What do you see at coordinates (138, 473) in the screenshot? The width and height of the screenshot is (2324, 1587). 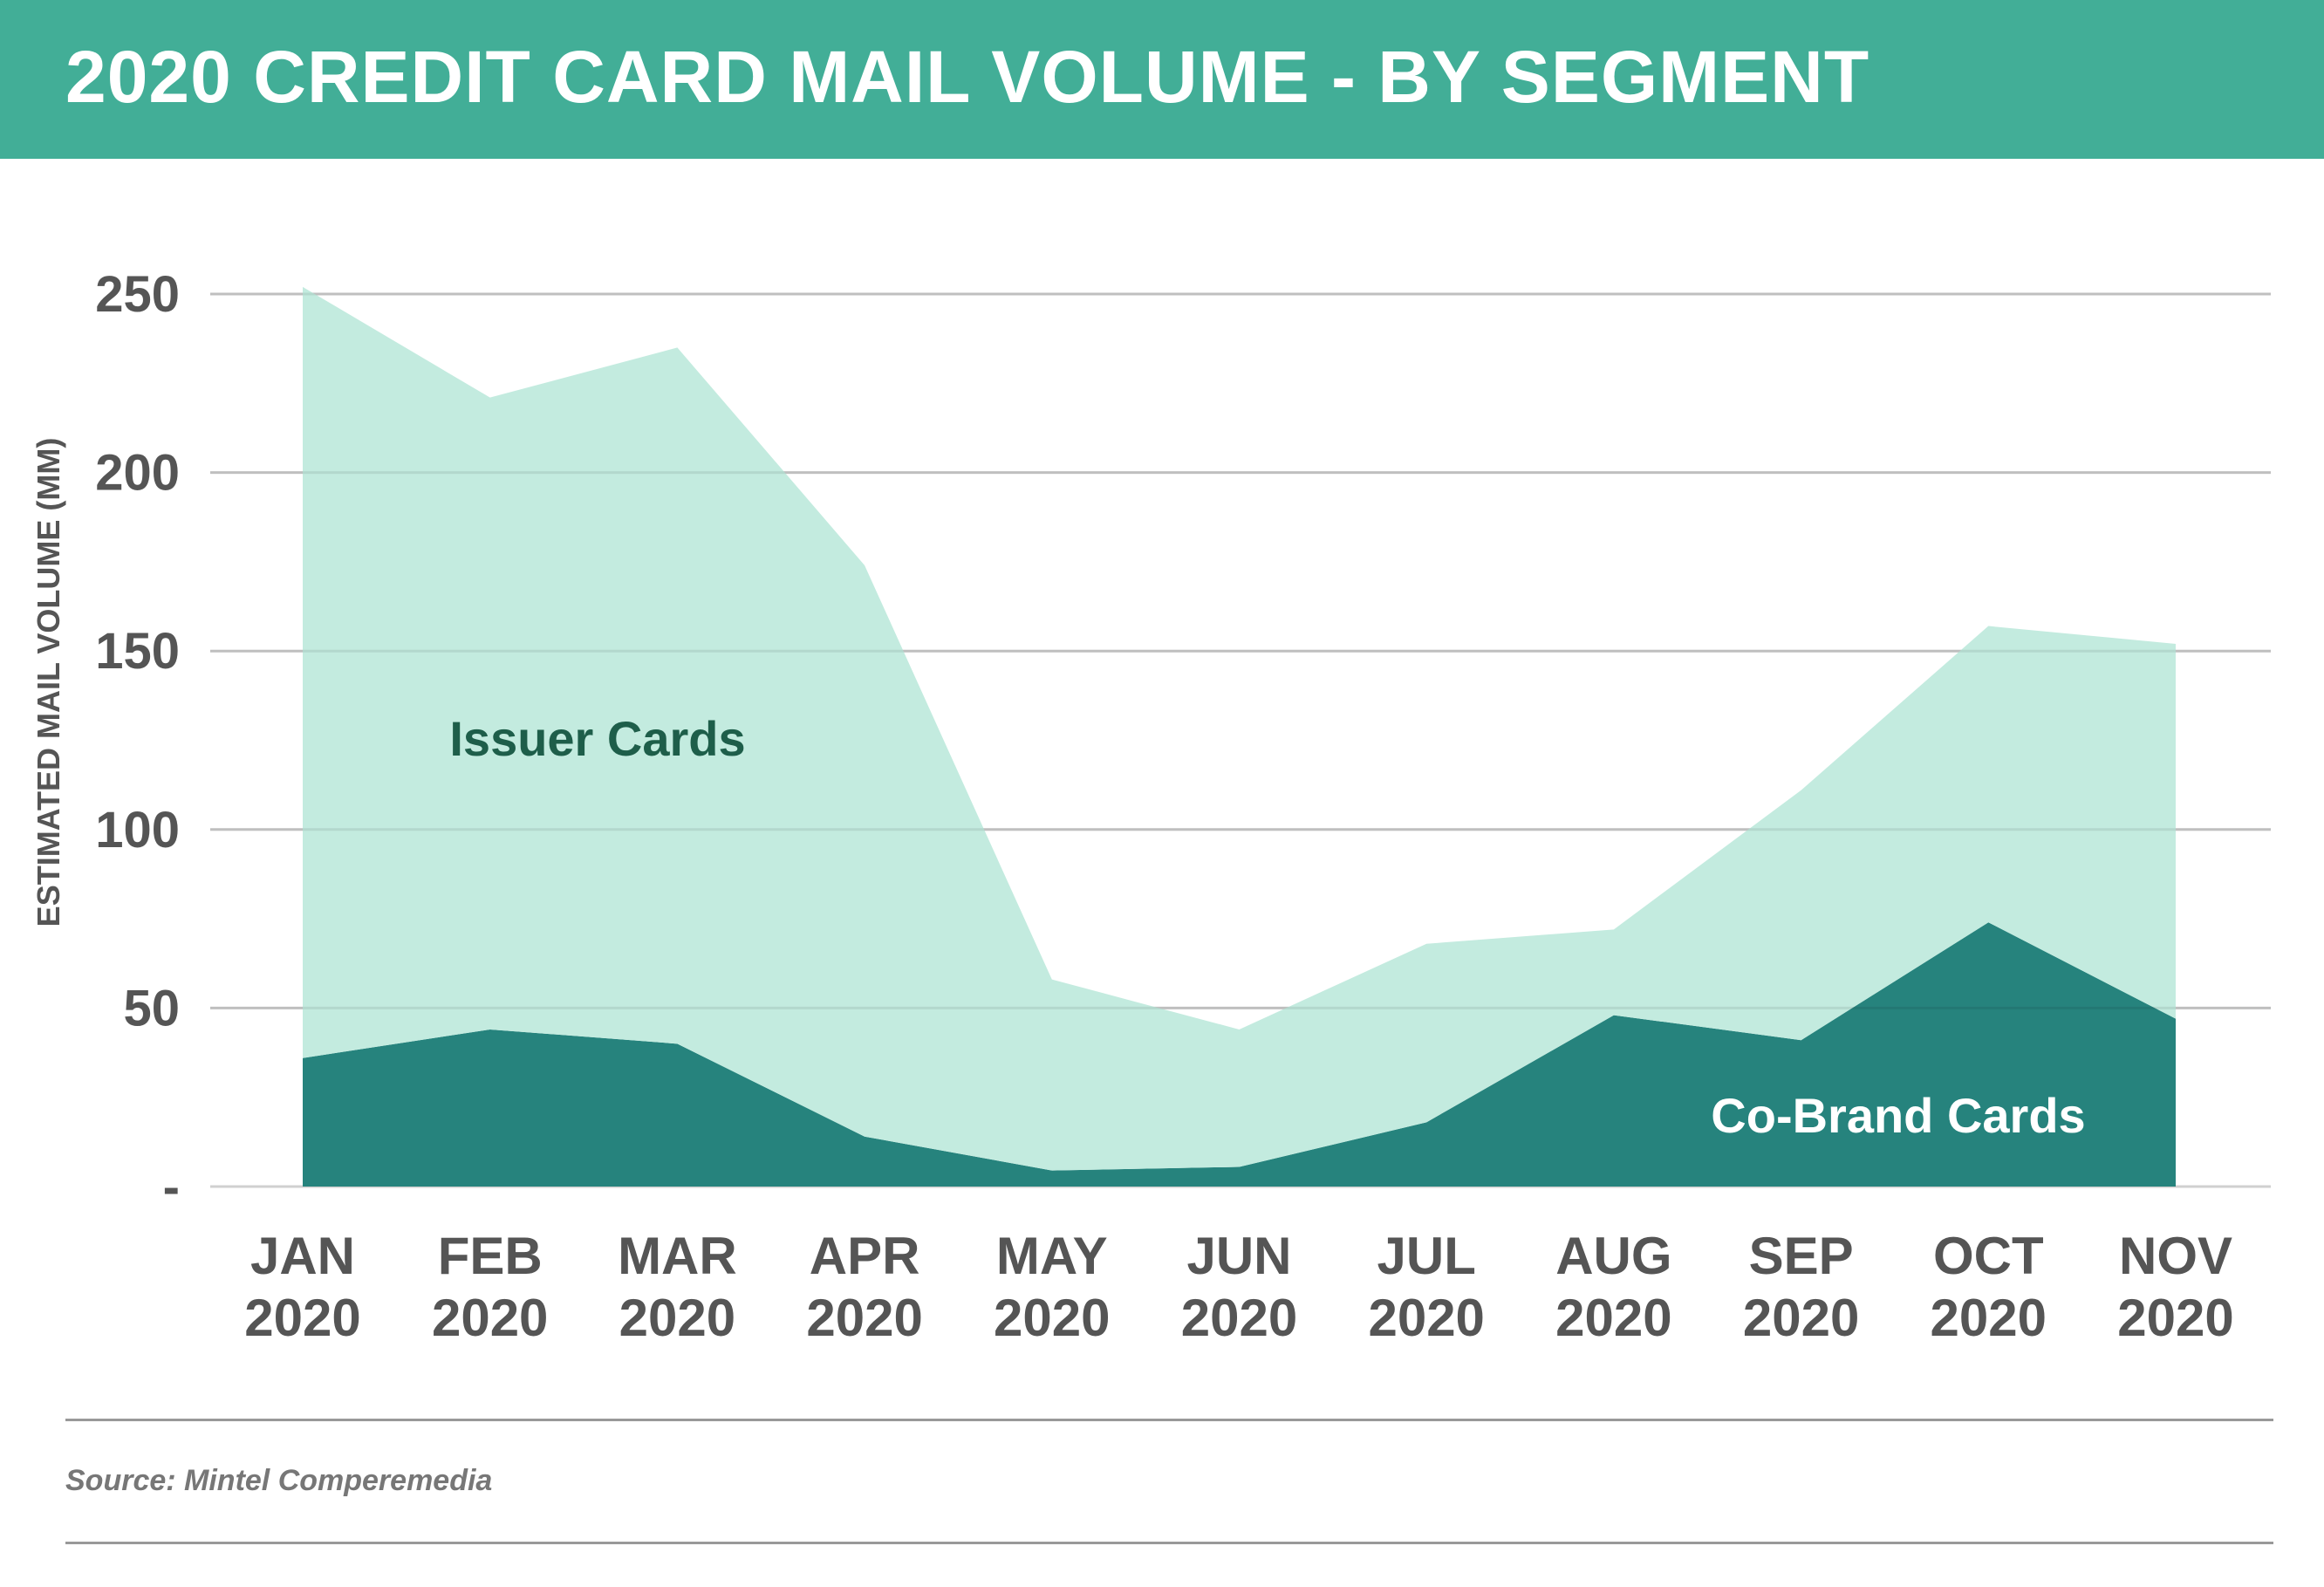 I see `y-tick-label: 200` at bounding box center [138, 473].